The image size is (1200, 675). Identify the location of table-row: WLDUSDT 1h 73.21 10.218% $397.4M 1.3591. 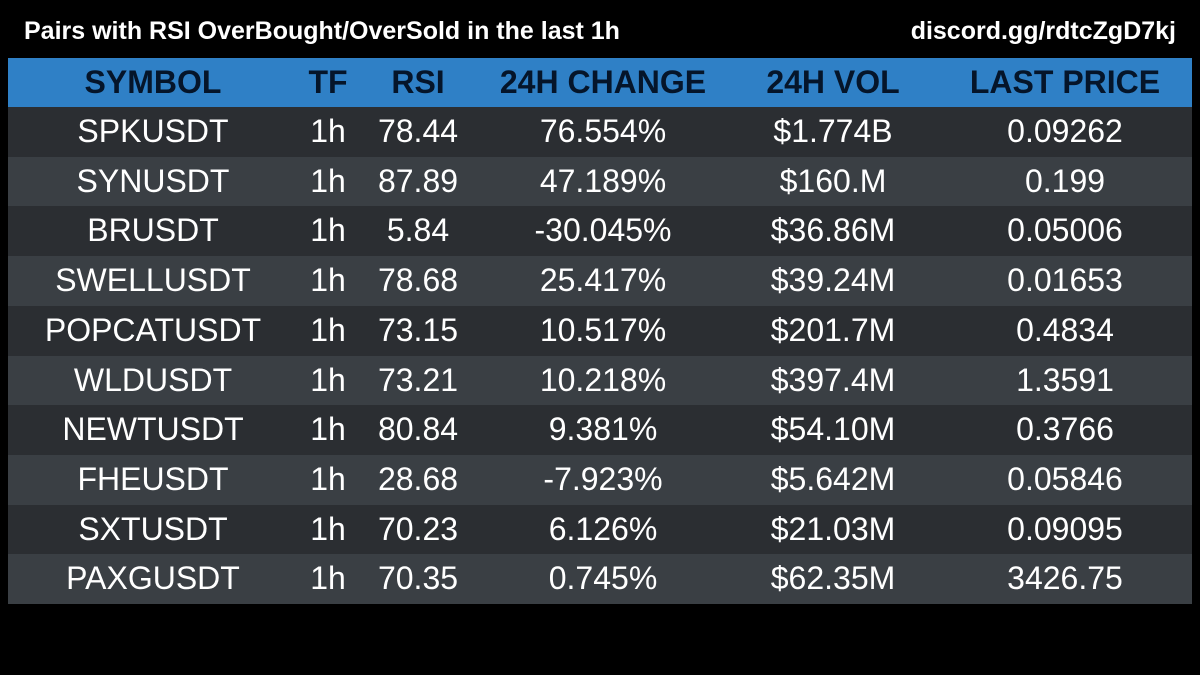
(600, 380).